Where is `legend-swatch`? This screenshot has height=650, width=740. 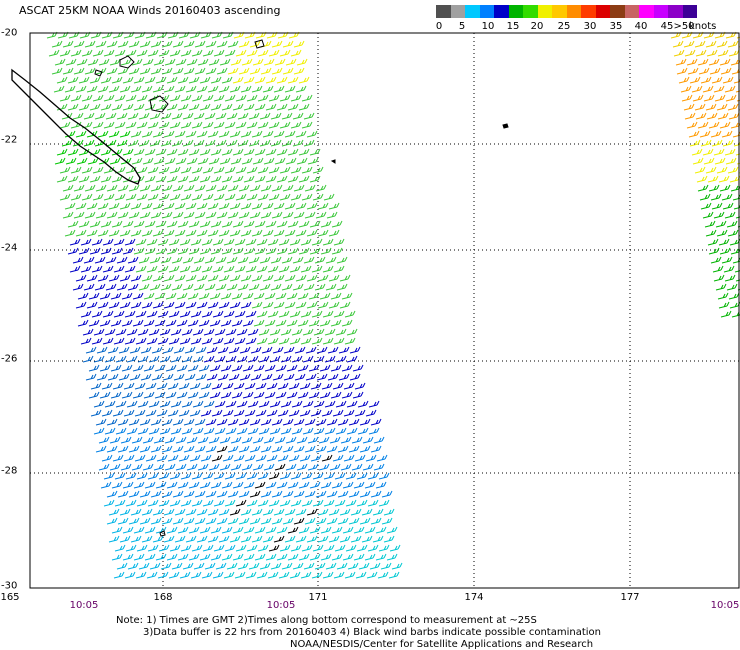 legend-swatch is located at coordinates (631, 11).